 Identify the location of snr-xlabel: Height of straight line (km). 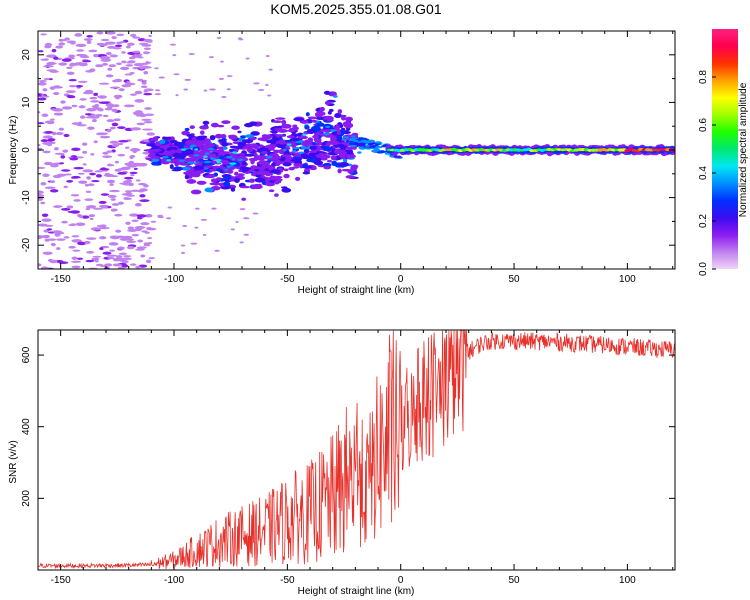
(356, 591).